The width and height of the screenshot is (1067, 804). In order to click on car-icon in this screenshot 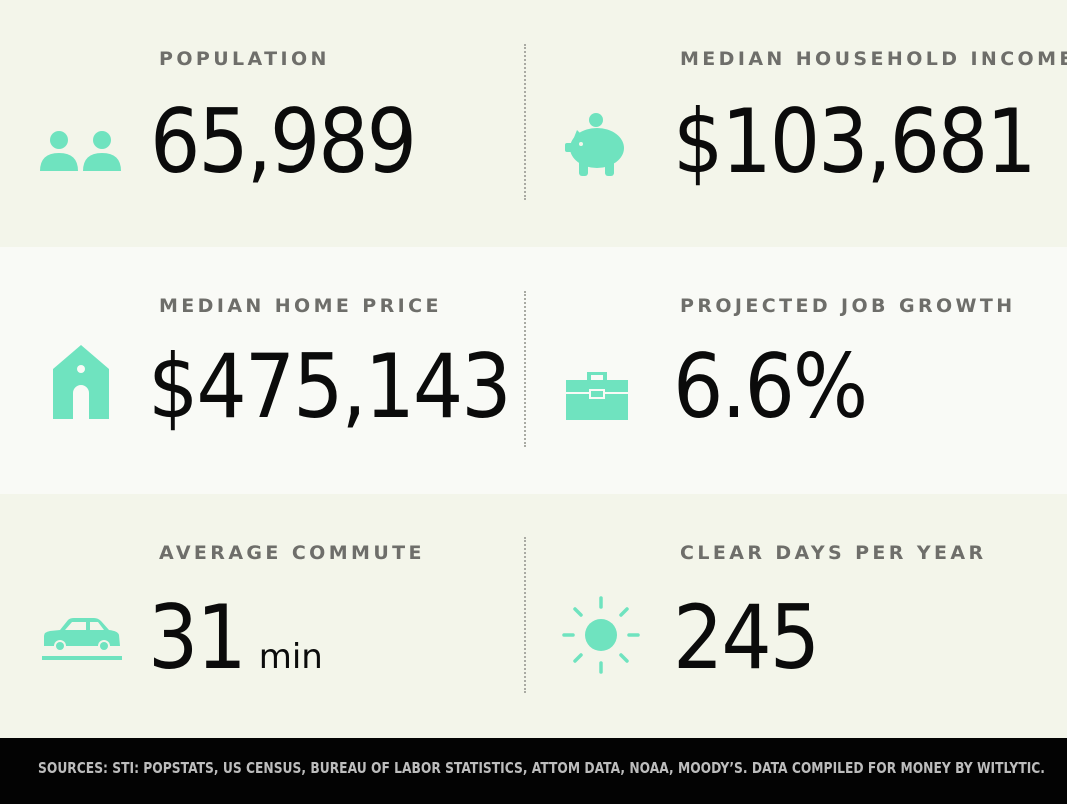, I will do `click(82, 638)`.